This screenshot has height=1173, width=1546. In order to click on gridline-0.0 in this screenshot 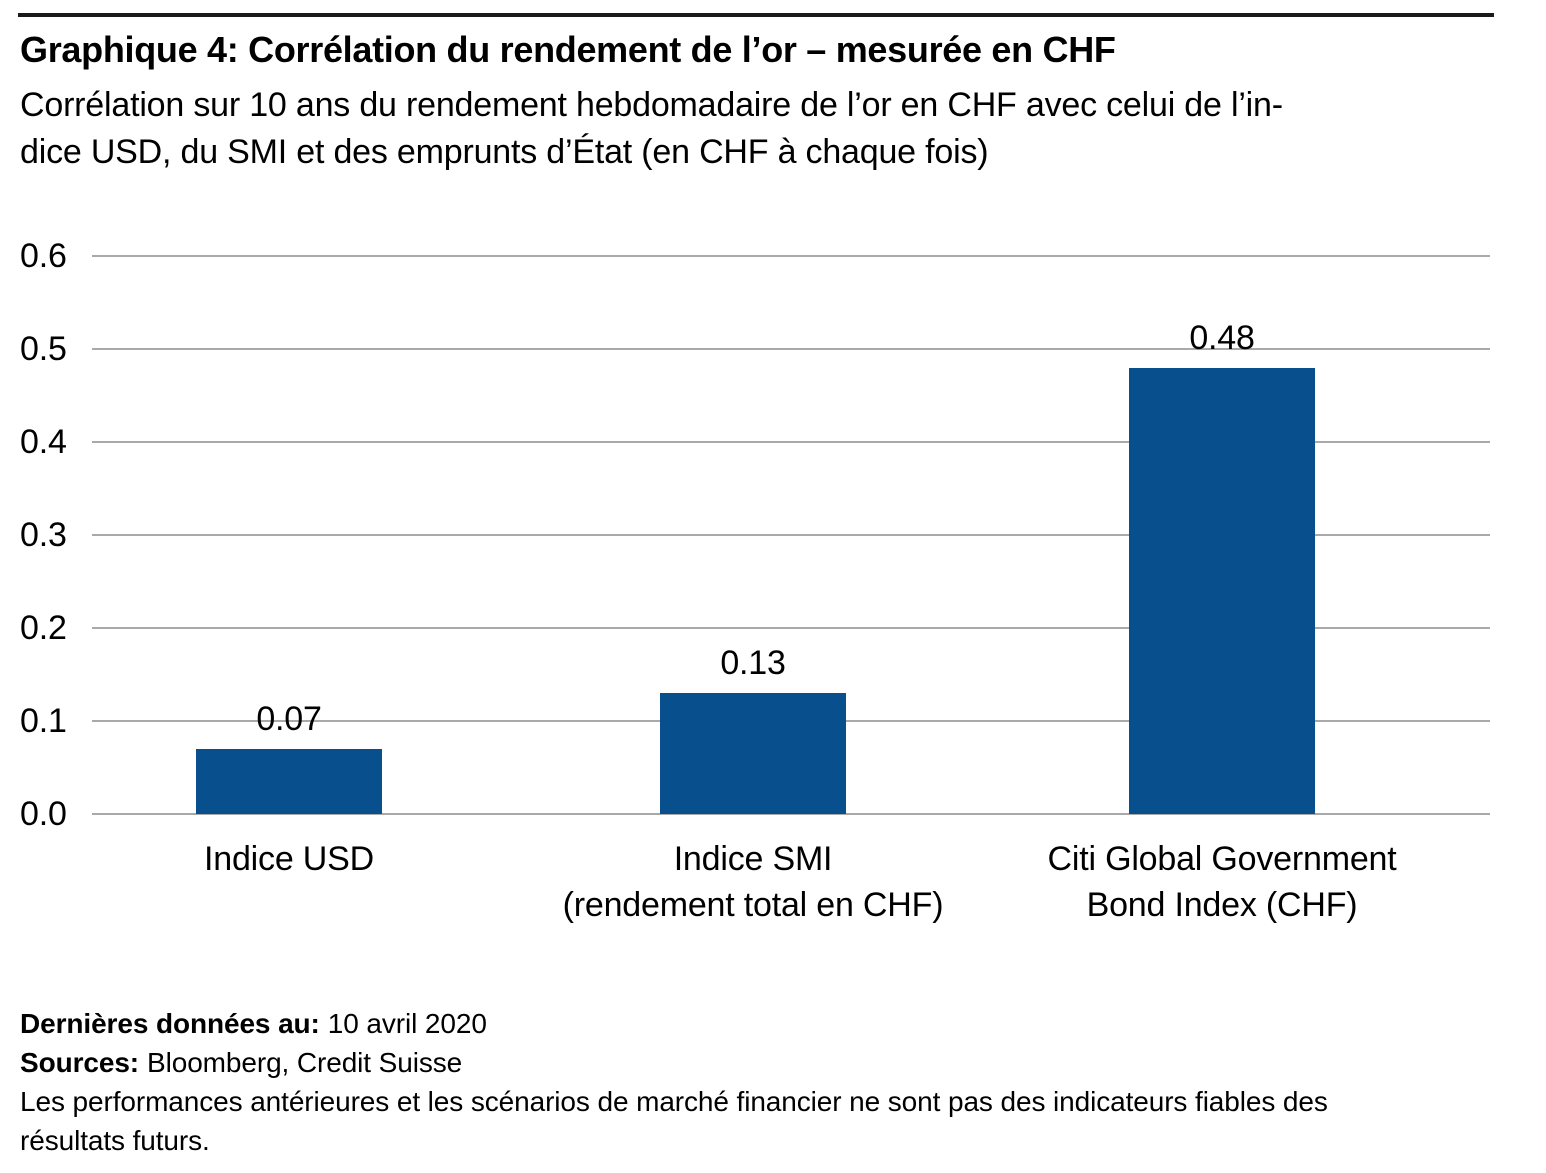, I will do `click(791, 814)`.